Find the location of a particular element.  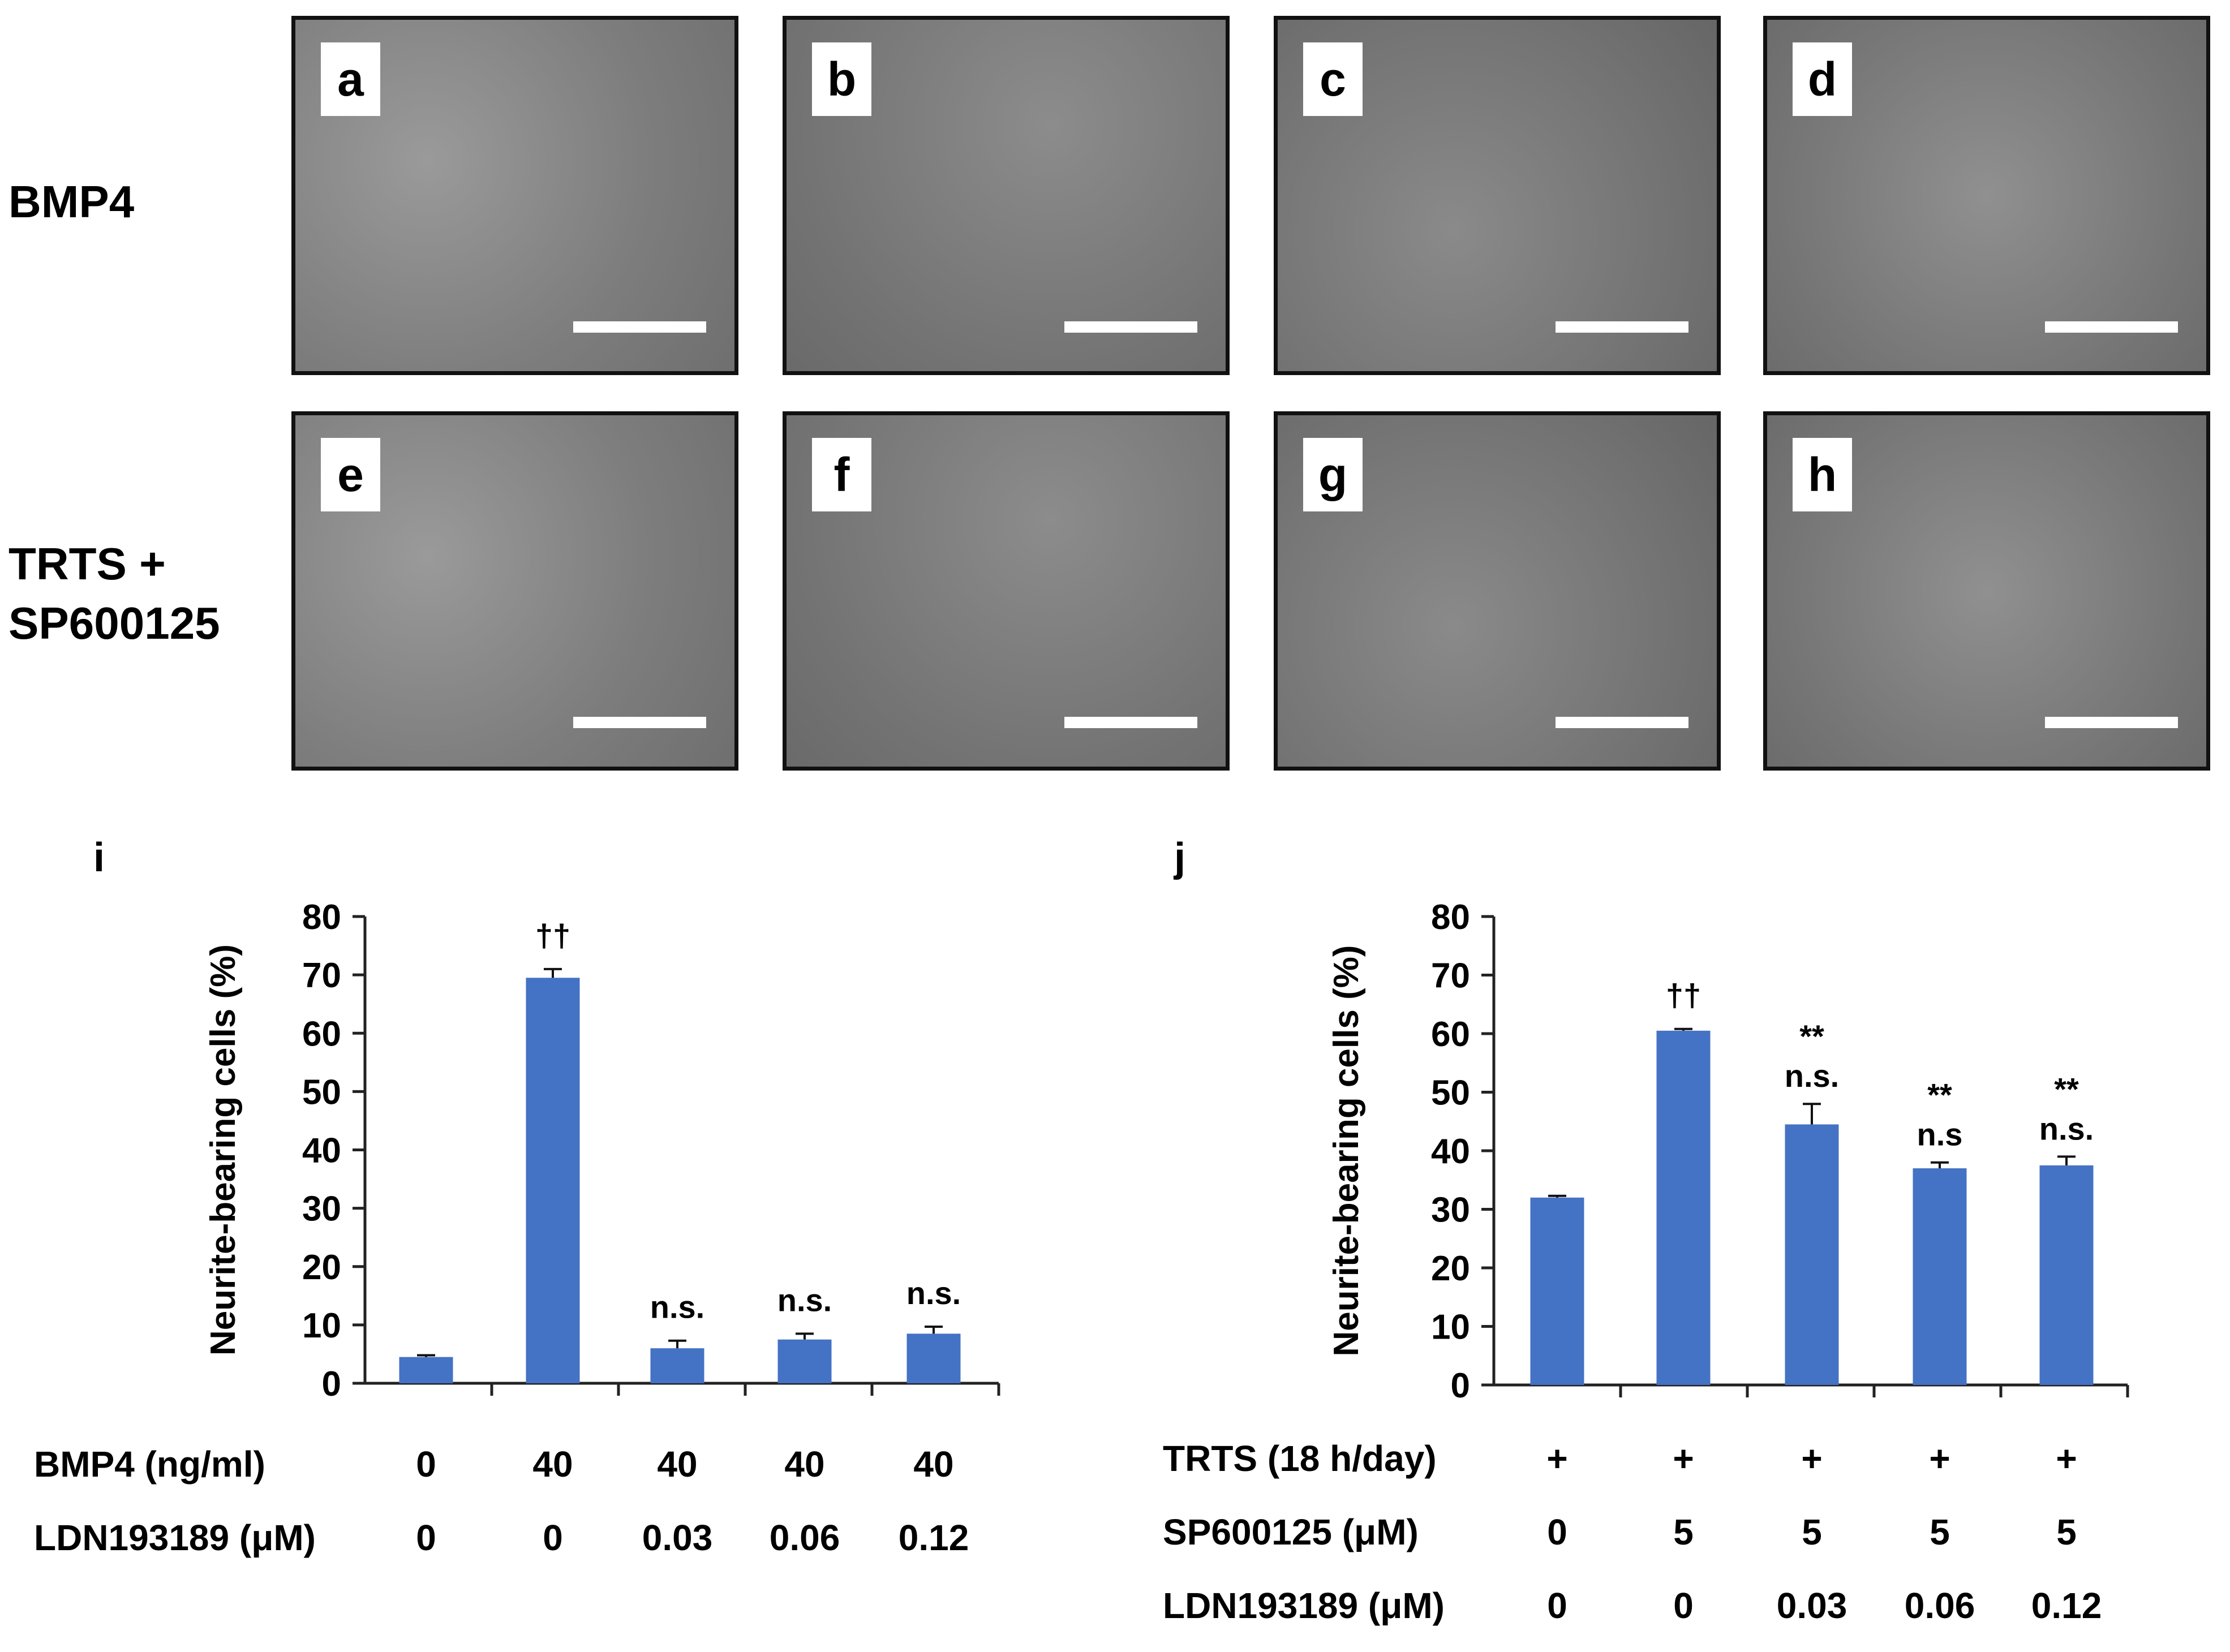

row-label-trts-line2: SP600125 is located at coordinates (114, 623).